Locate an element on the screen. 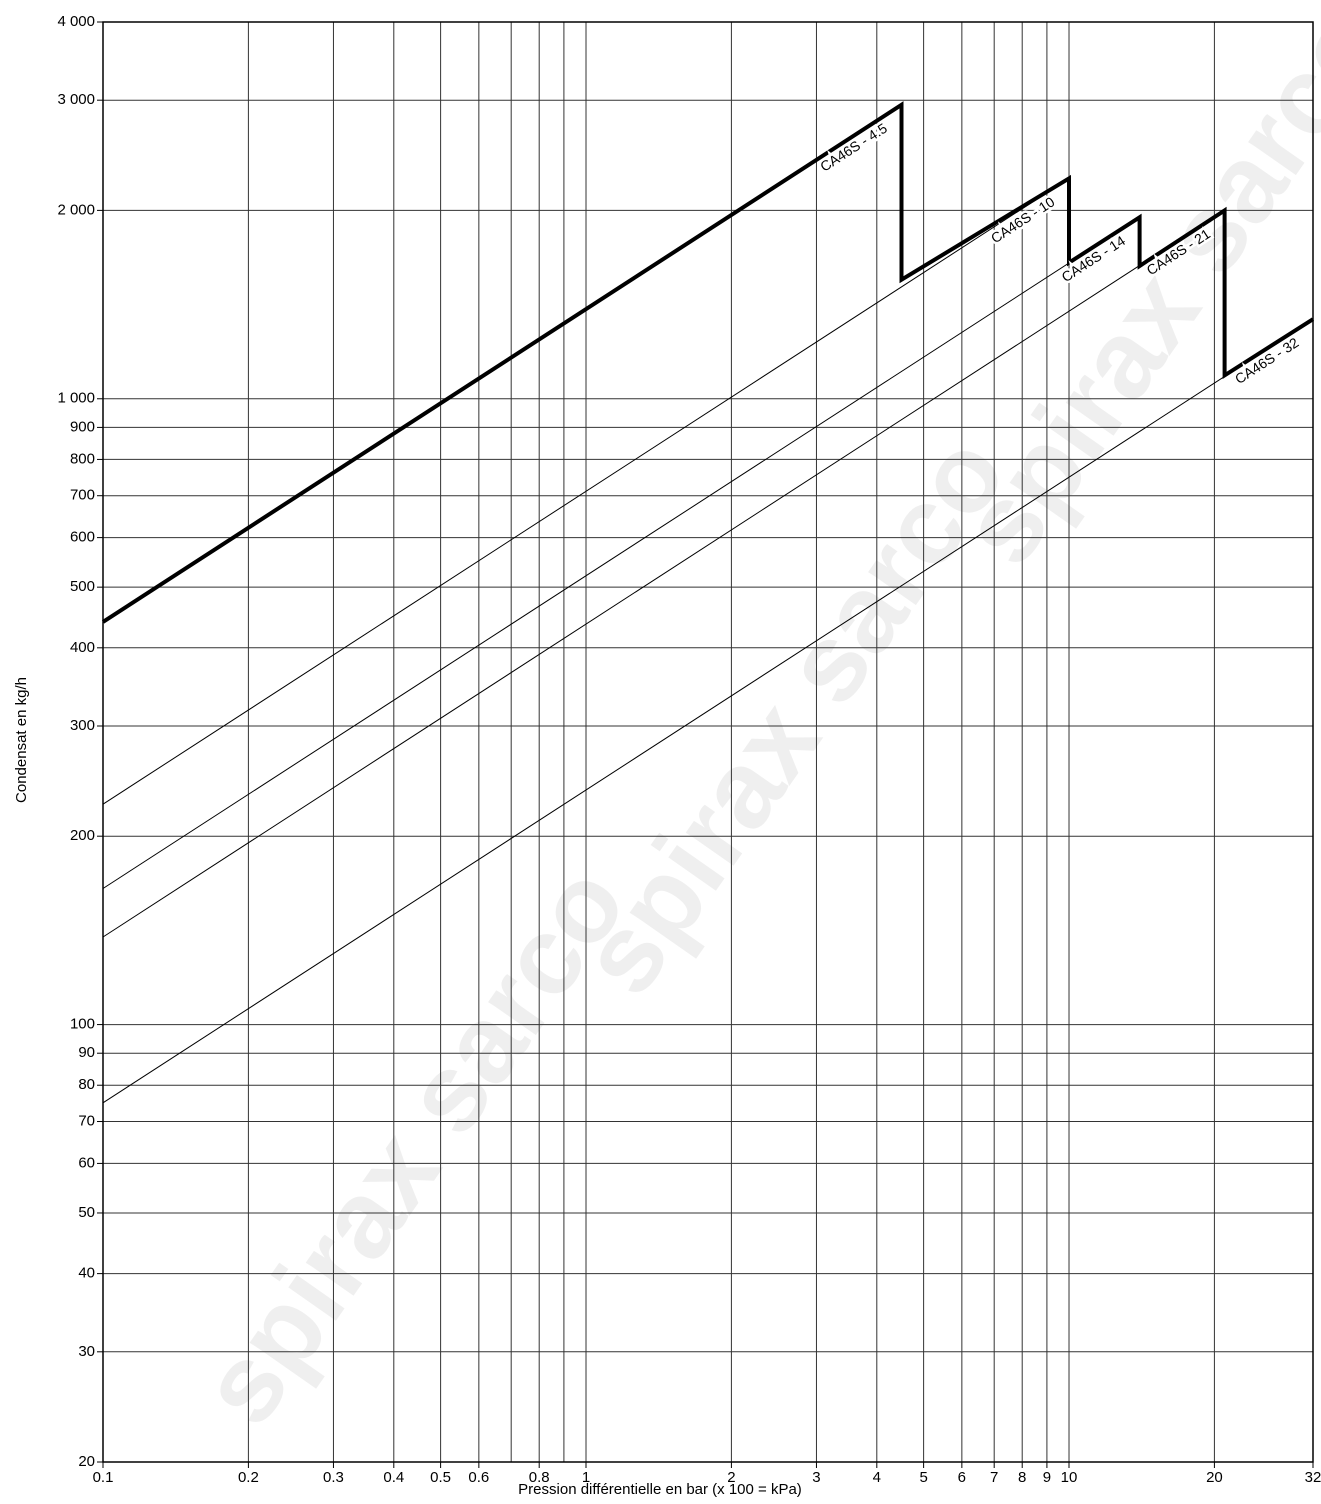 The height and width of the screenshot is (1504, 1321). y-tick-label: 4 000 is located at coordinates (76, 21).